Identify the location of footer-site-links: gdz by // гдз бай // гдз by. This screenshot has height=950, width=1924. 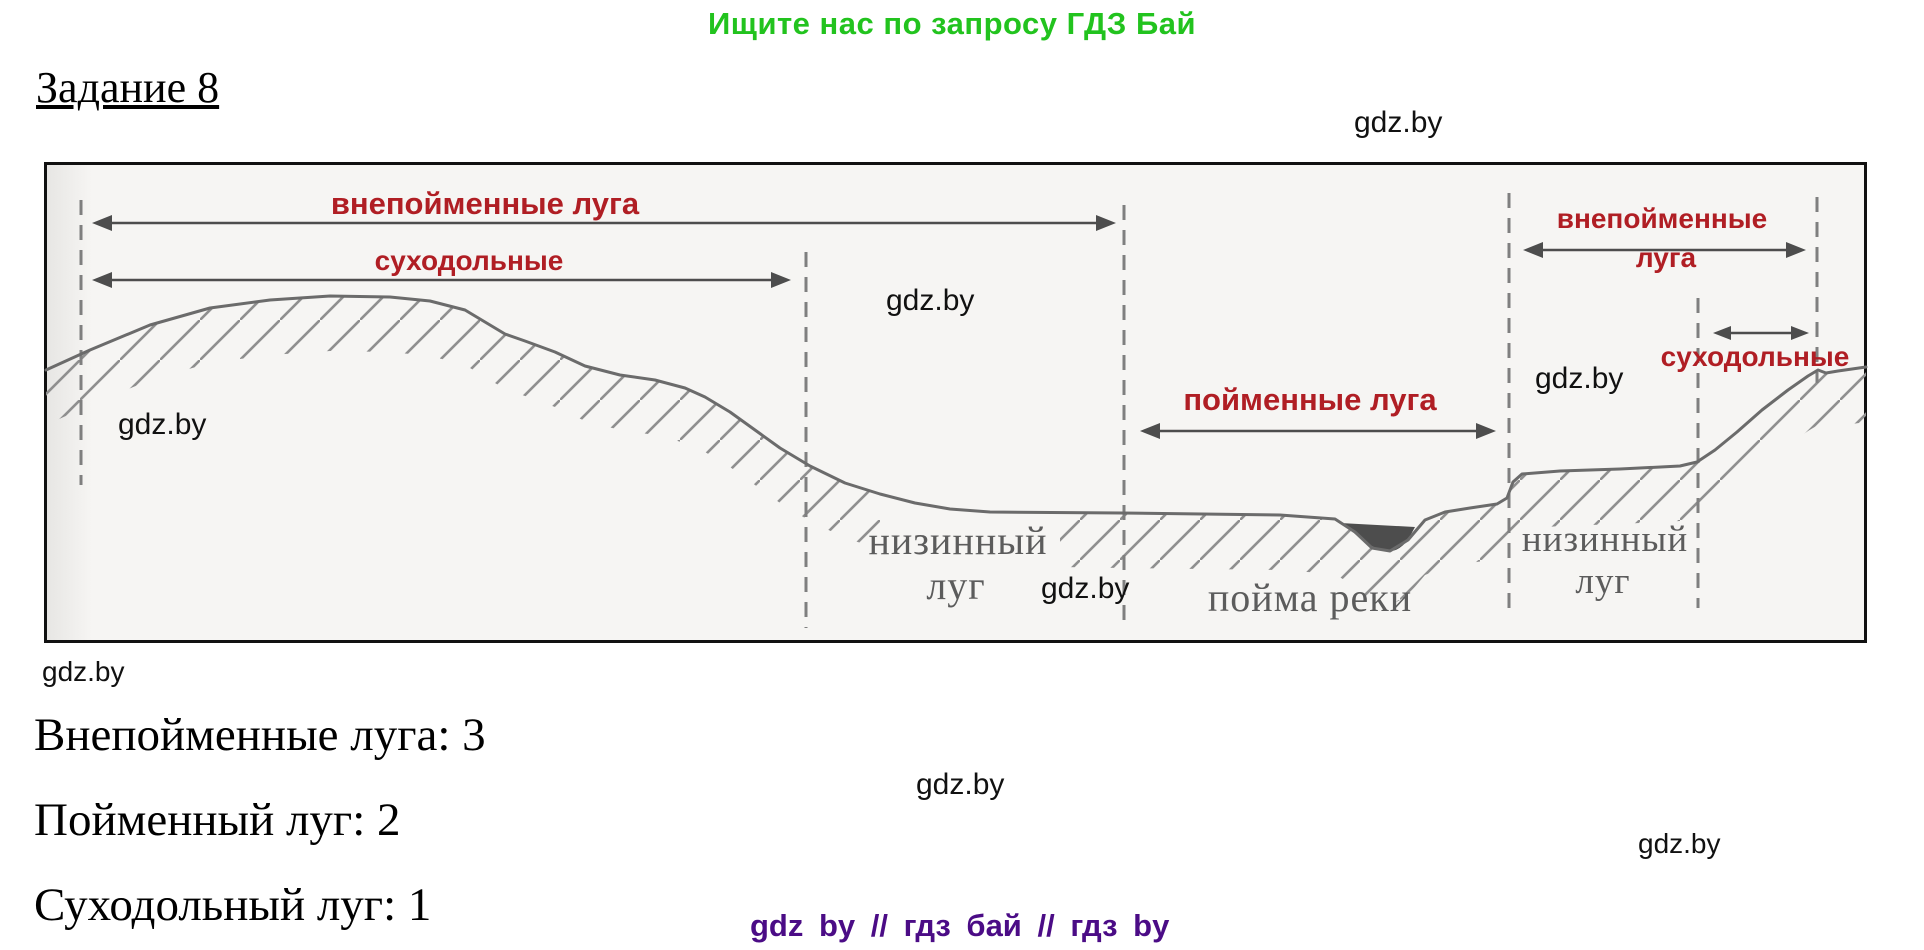
(960, 925).